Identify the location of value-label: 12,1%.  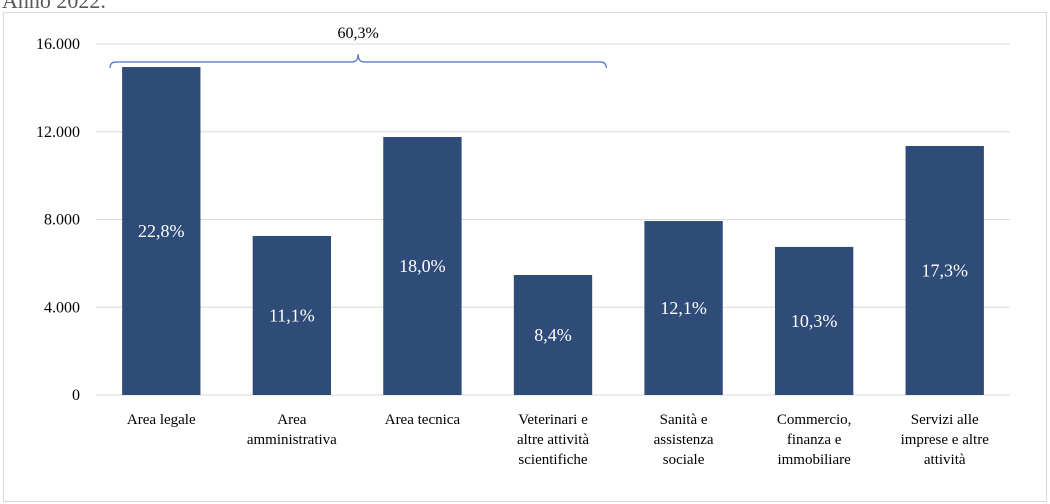
(683, 308).